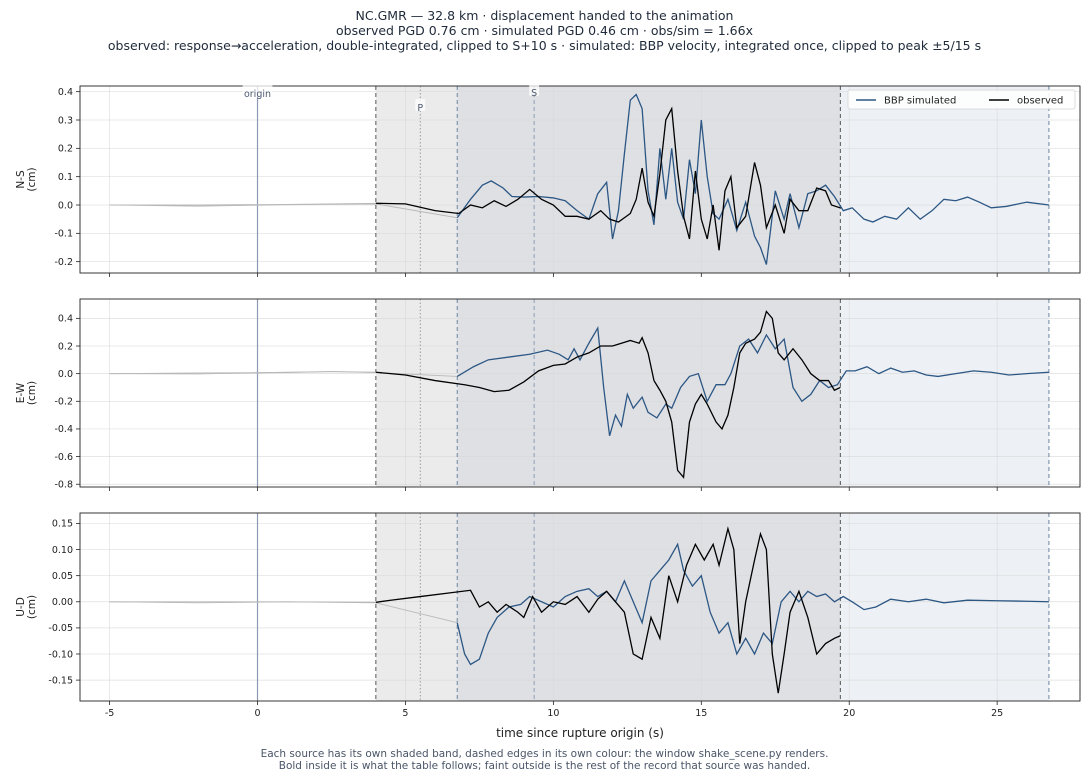 This screenshot has height=781, width=1089. What do you see at coordinates (63, 429) in the screenshot?
I see `y-tick-label: -0.4` at bounding box center [63, 429].